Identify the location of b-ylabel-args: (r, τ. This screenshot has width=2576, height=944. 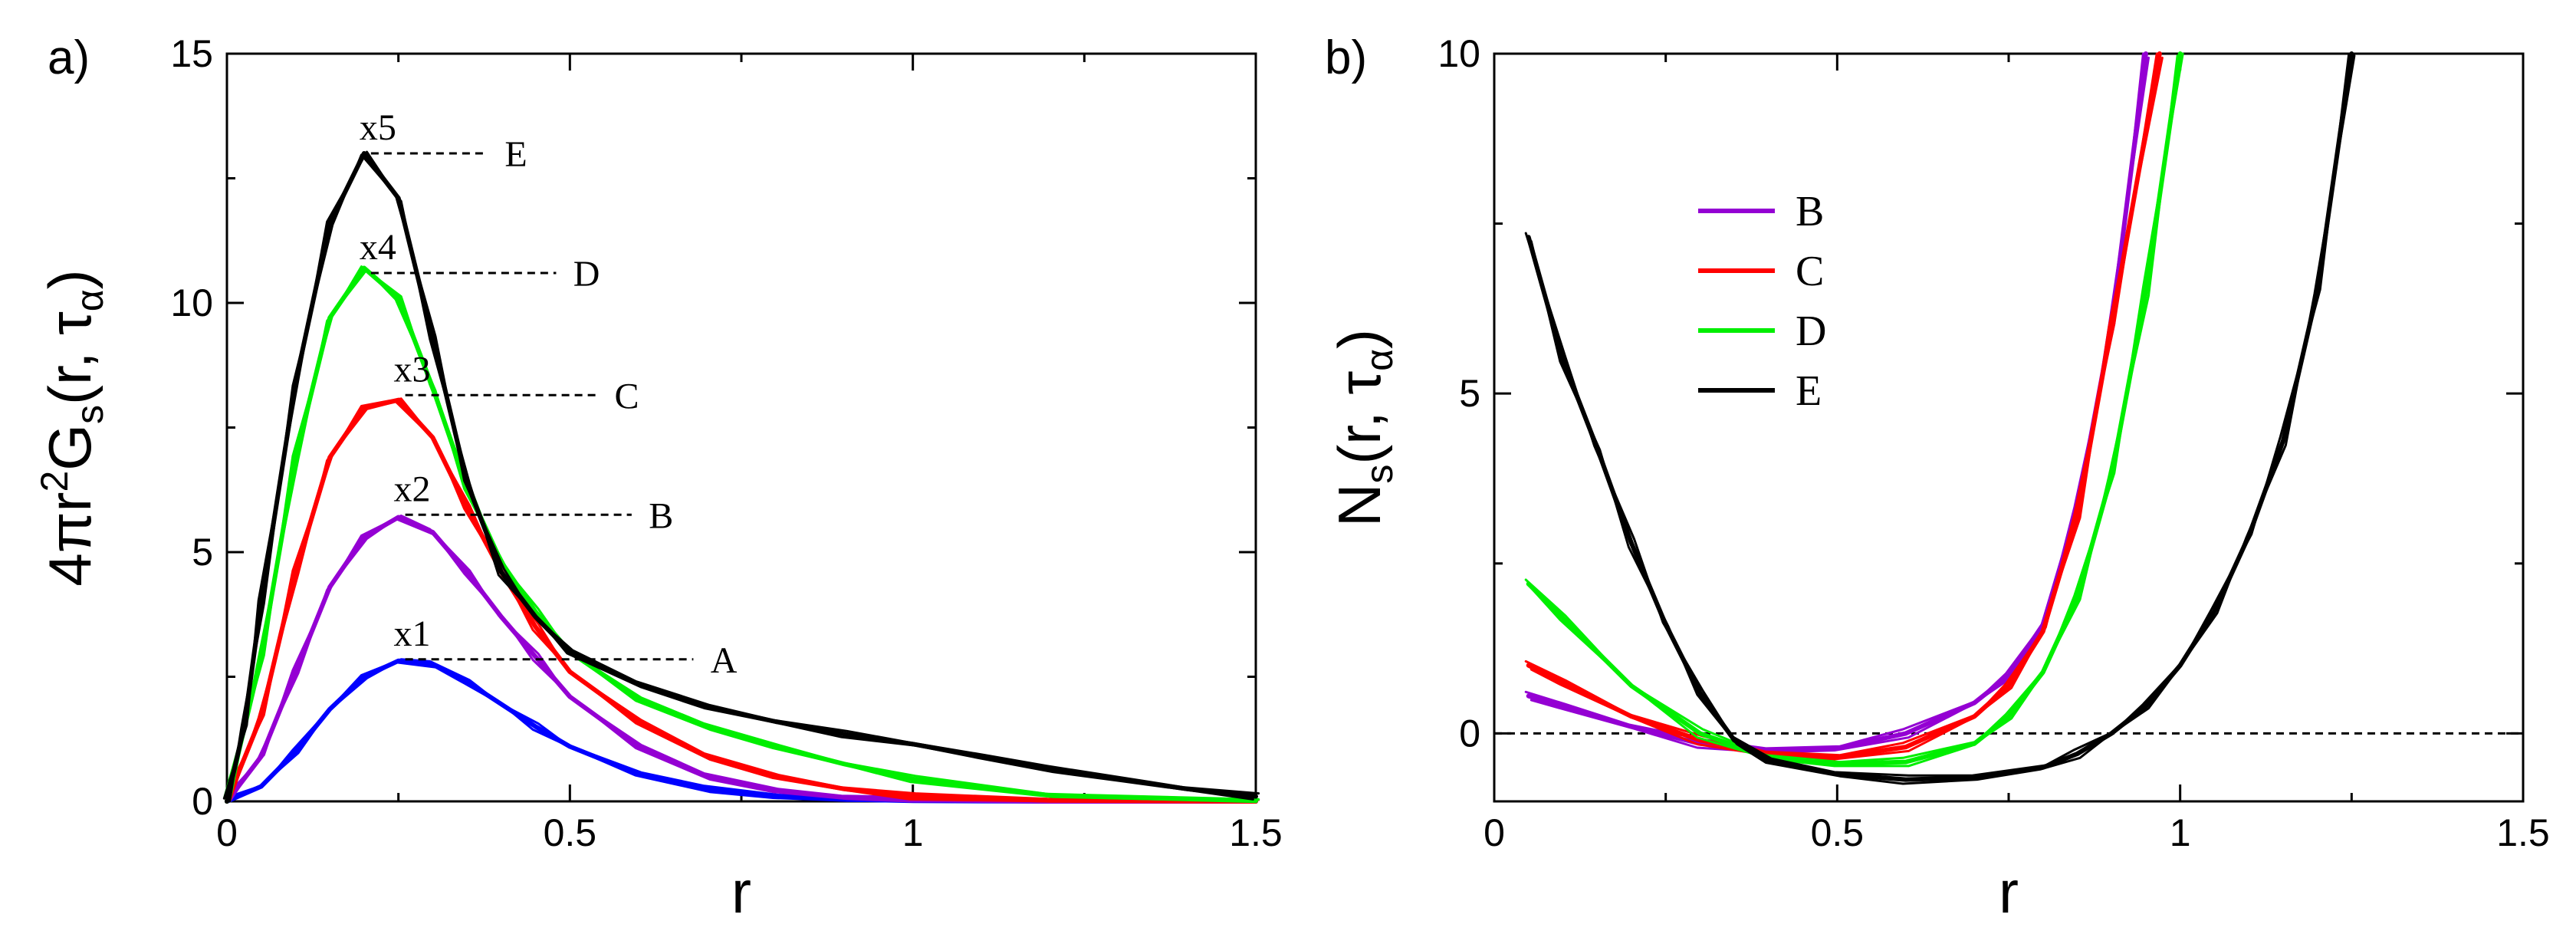
(1360, 418).